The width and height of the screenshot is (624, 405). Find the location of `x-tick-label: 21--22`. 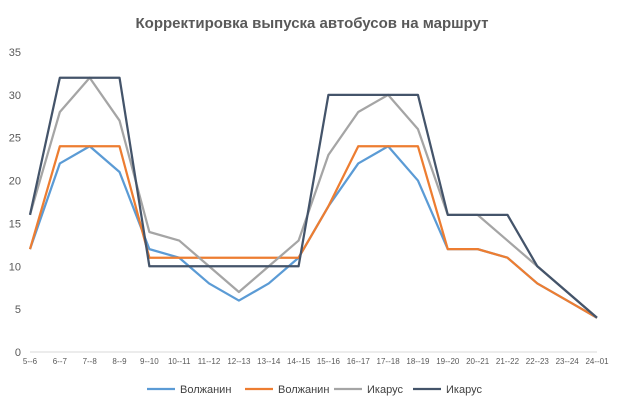

x-tick-label: 21--22 is located at coordinates (508, 361).